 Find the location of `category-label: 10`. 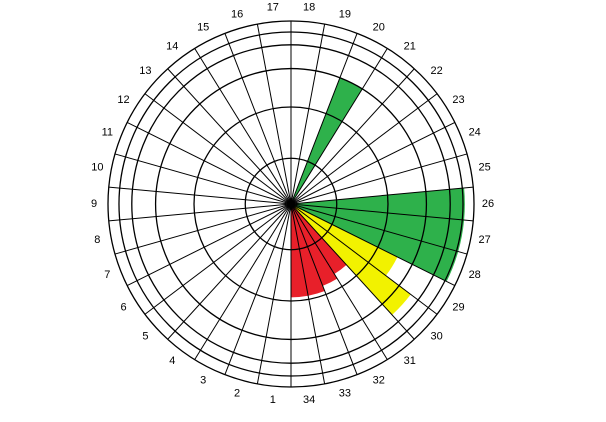

category-label: 10 is located at coordinates (97, 168).